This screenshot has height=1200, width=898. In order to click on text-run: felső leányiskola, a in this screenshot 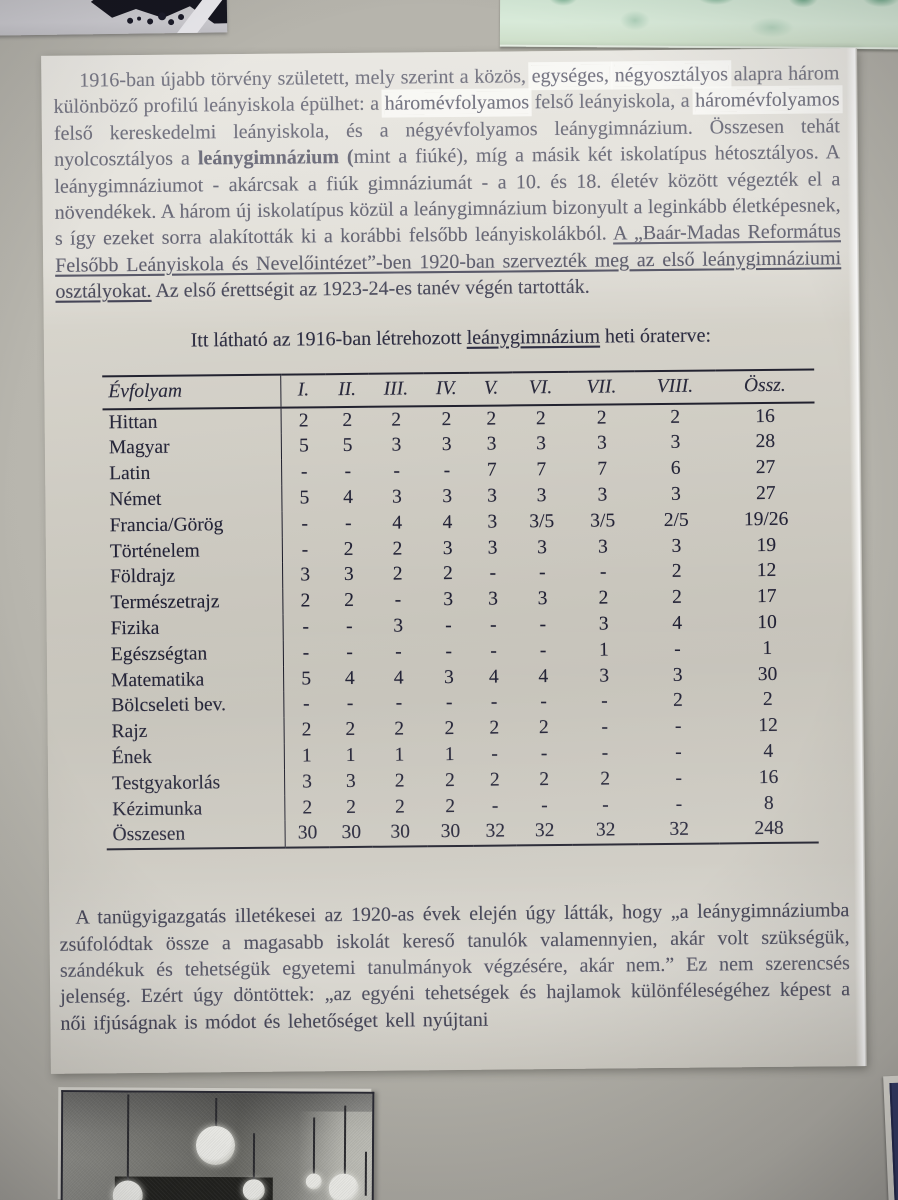, I will do `click(612, 102)`.